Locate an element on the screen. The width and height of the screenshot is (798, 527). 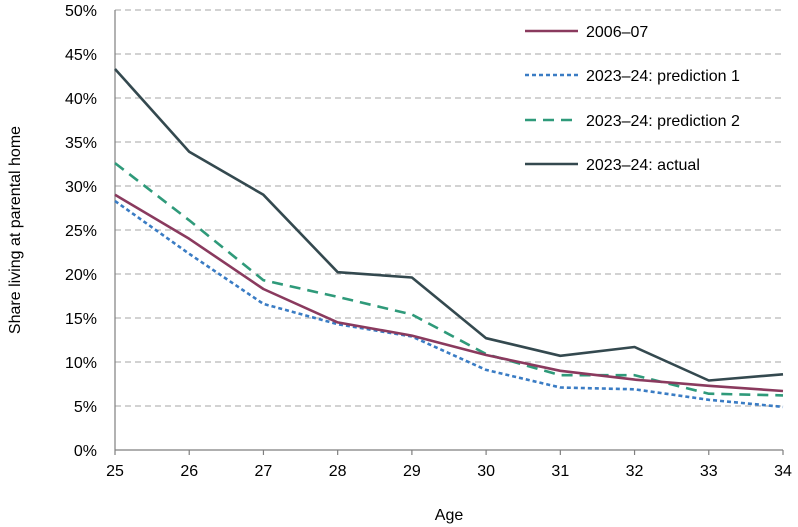
y-tick-label: 0% is located at coordinates (85, 451).